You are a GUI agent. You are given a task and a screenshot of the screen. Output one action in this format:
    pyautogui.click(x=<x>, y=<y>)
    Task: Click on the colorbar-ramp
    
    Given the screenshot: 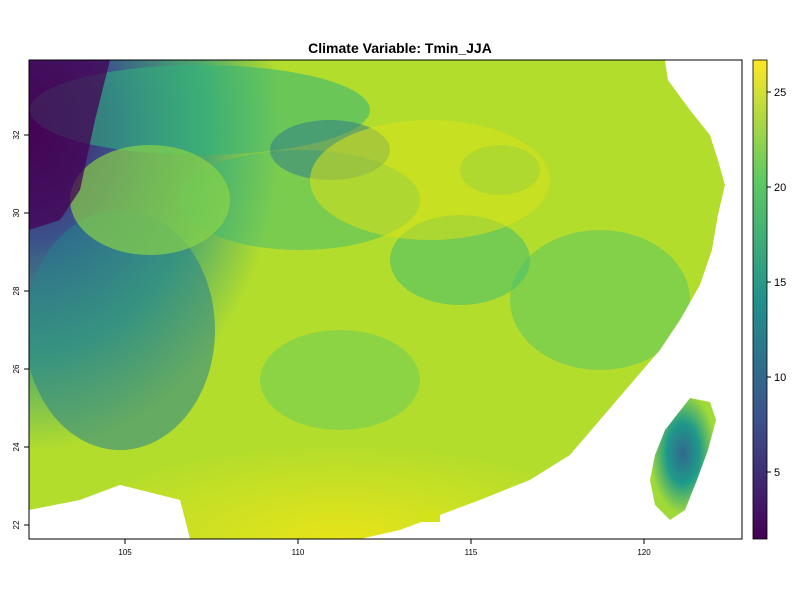 What is the action you would take?
    pyautogui.click(x=760, y=299)
    